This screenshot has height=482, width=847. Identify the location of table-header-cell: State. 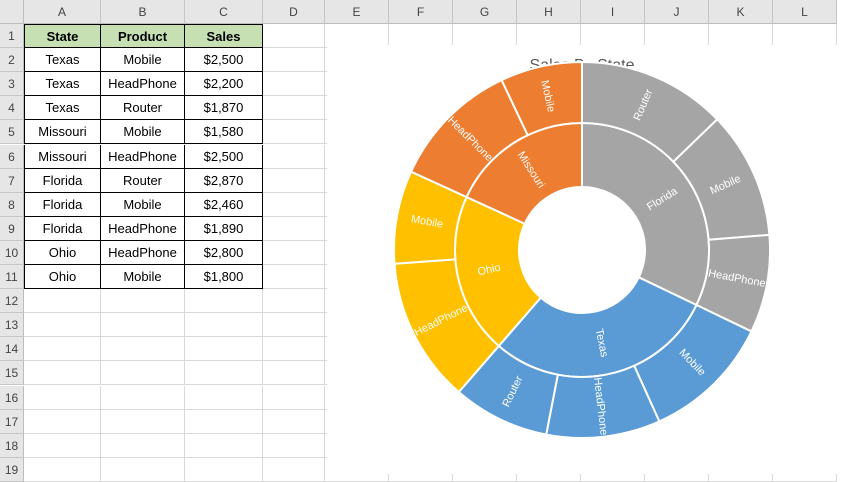
(62, 36).